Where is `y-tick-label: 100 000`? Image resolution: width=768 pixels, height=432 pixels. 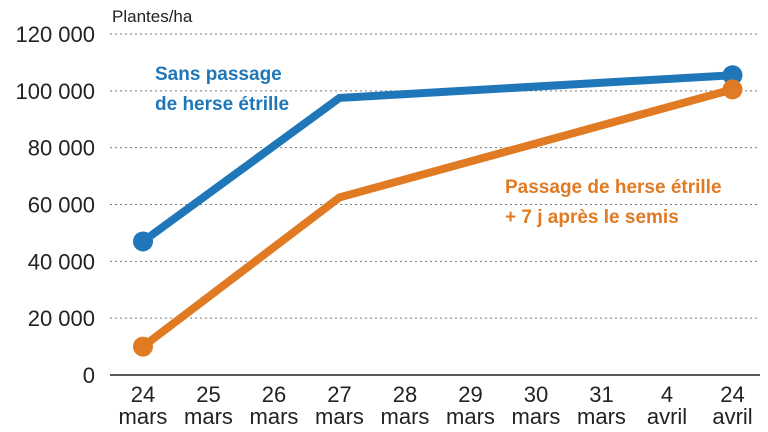
y-tick-label: 100 000 is located at coordinates (55, 91).